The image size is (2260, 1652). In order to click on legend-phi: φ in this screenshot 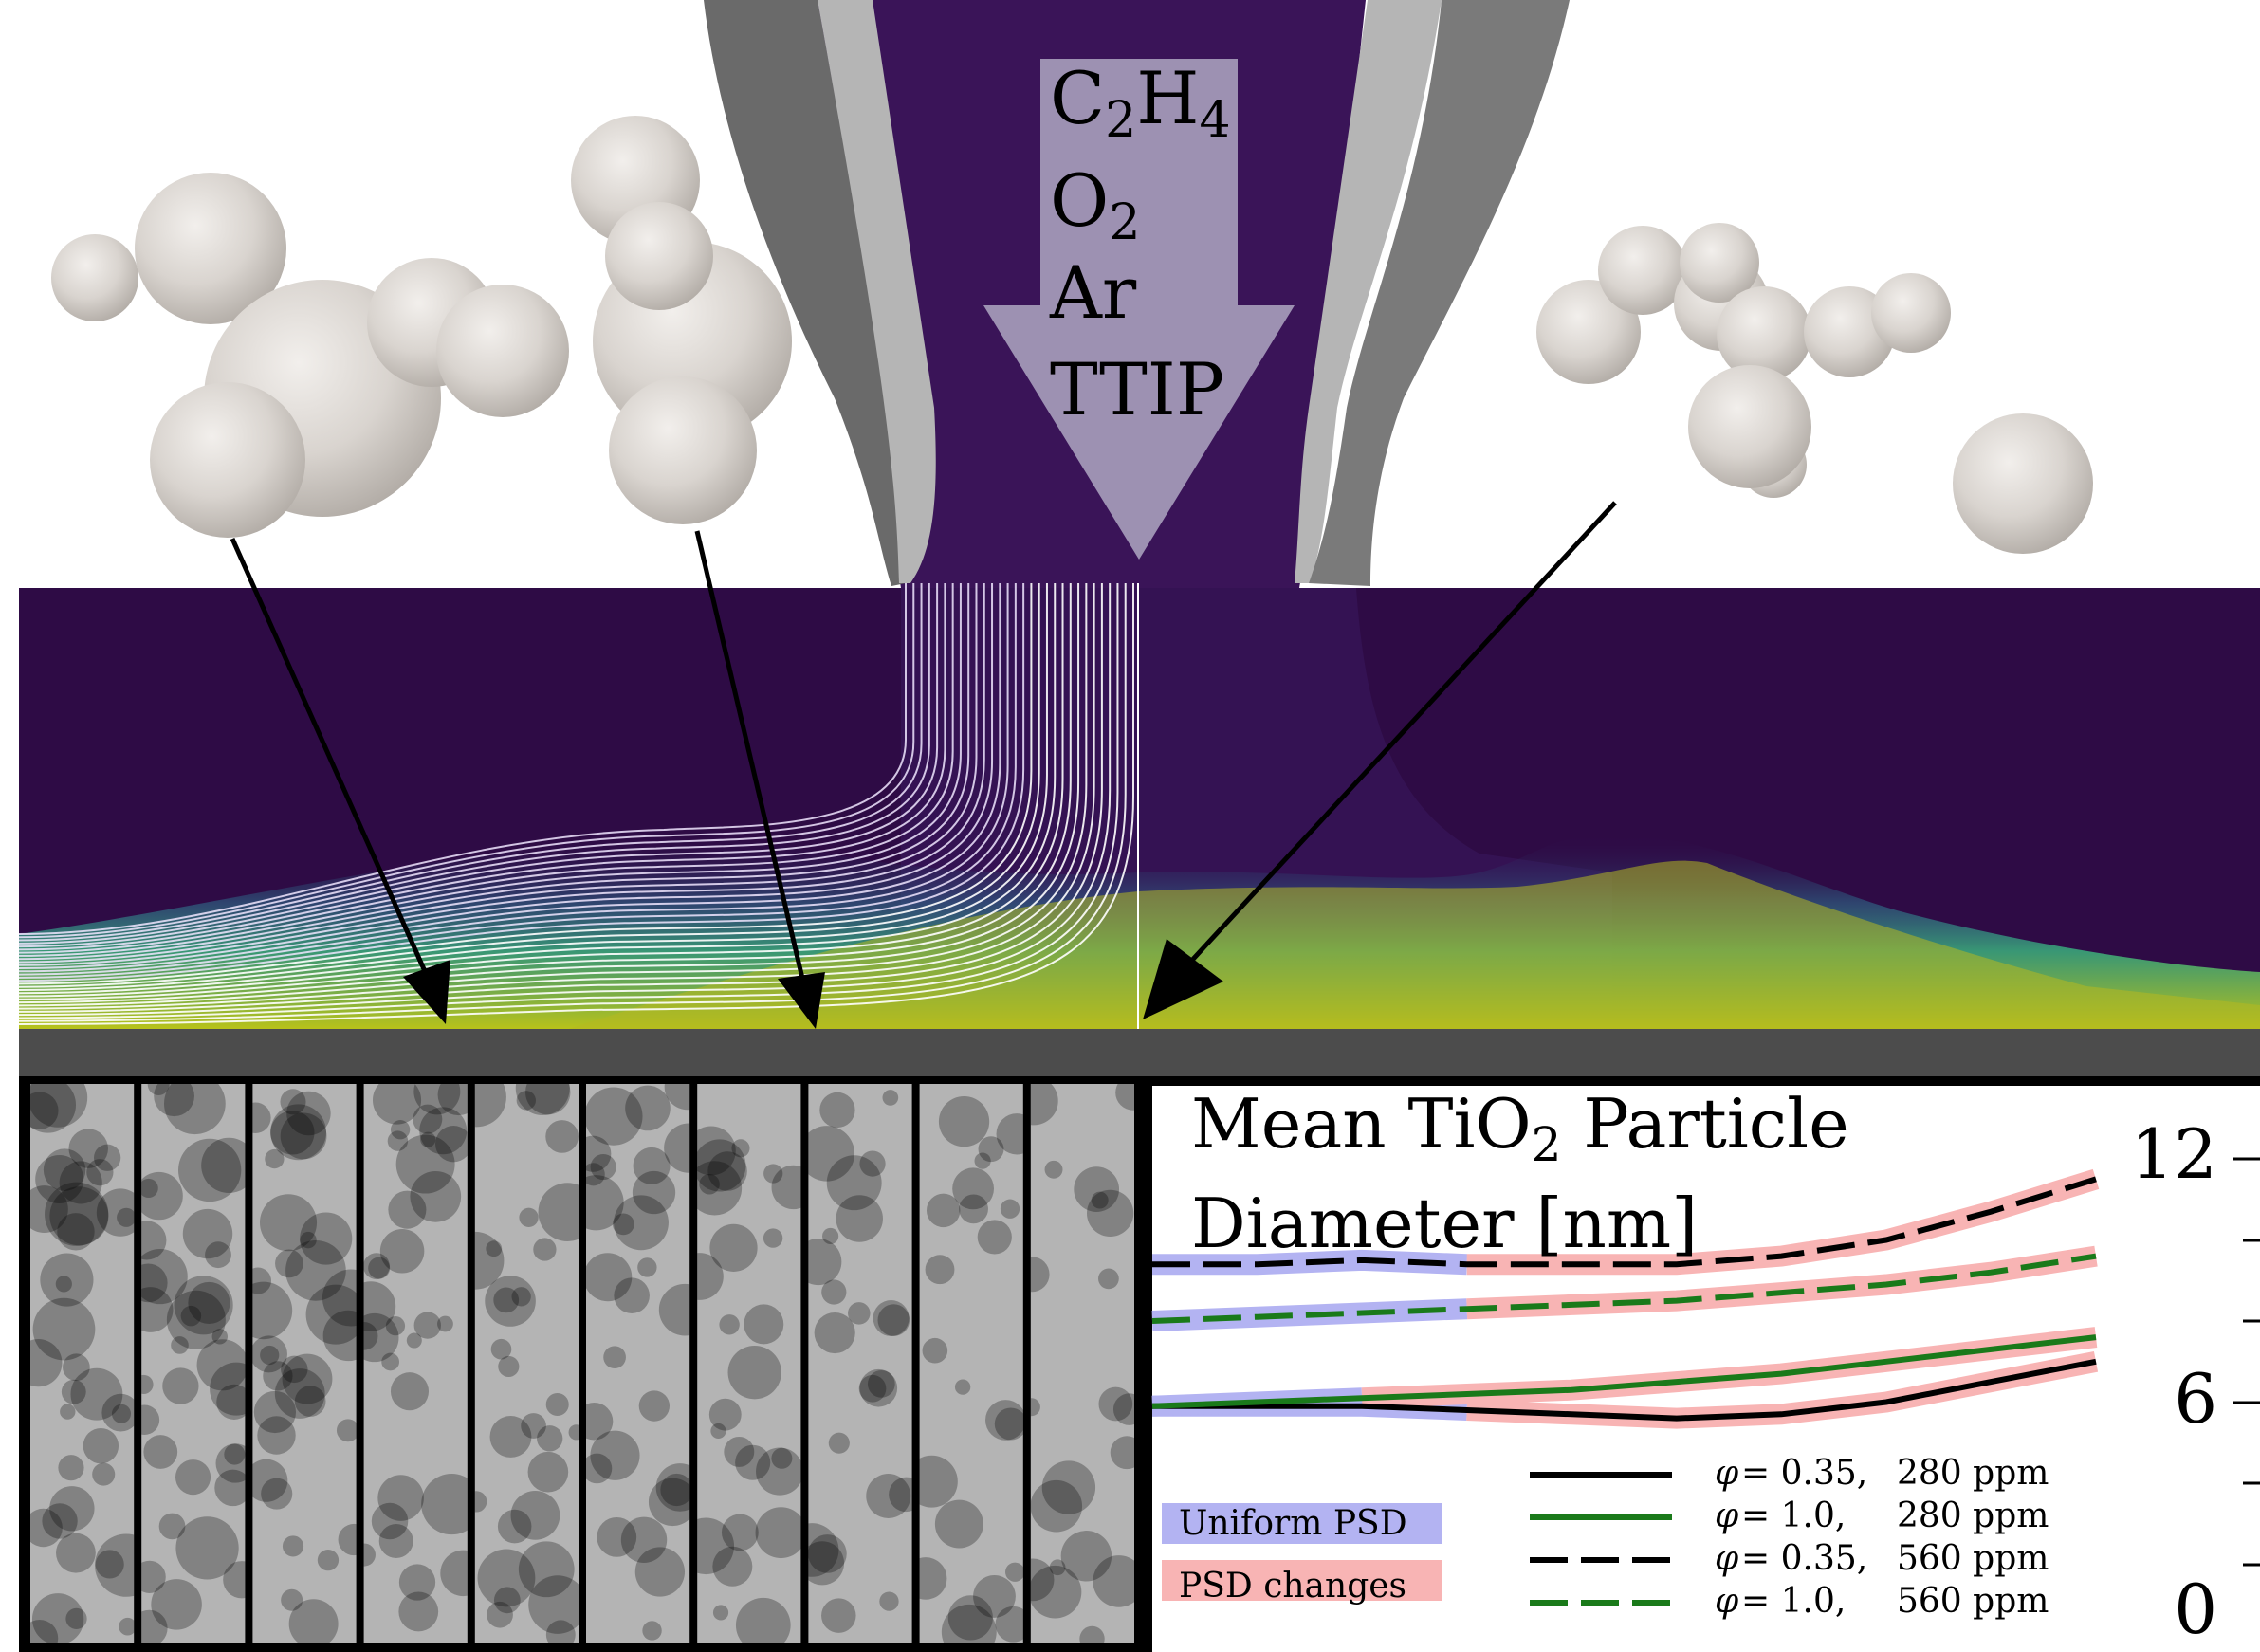, I will do `click(1727, 1601)`.